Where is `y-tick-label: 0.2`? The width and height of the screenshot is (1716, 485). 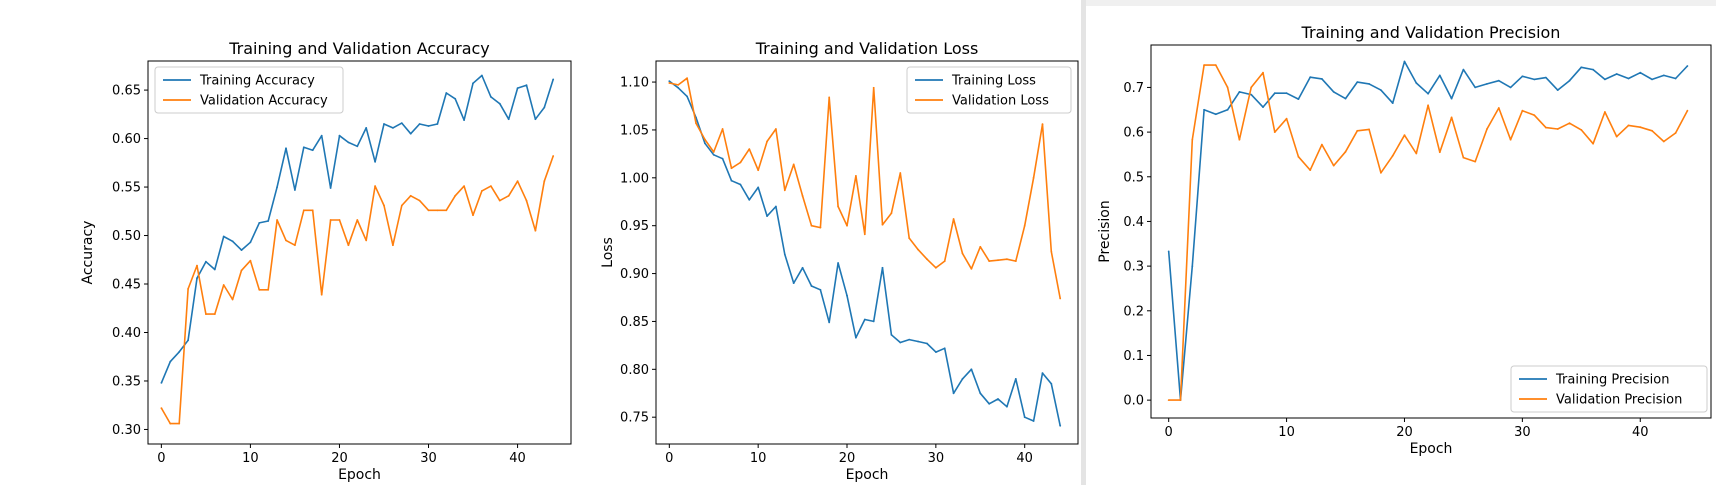 y-tick-label: 0.2 is located at coordinates (1133, 311).